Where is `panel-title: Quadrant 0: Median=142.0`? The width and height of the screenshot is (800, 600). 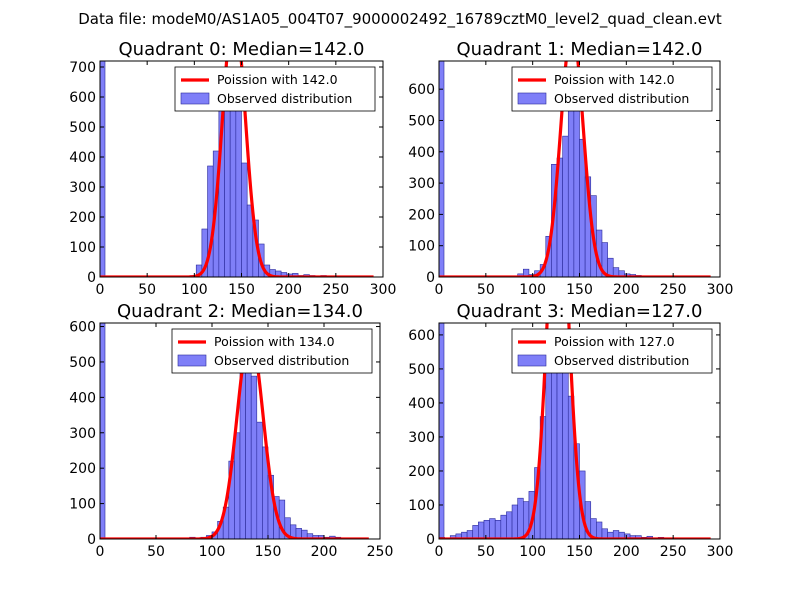 panel-title: Quadrant 0: Median=142.0 is located at coordinates (242, 49).